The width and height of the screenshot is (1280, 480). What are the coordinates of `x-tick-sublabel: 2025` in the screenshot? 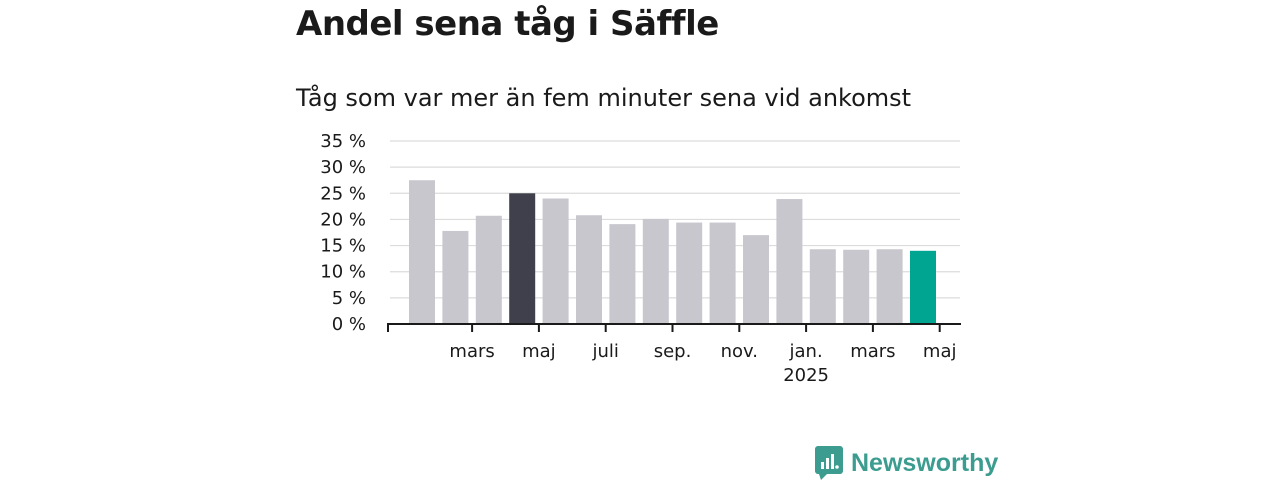 It's located at (806, 375).